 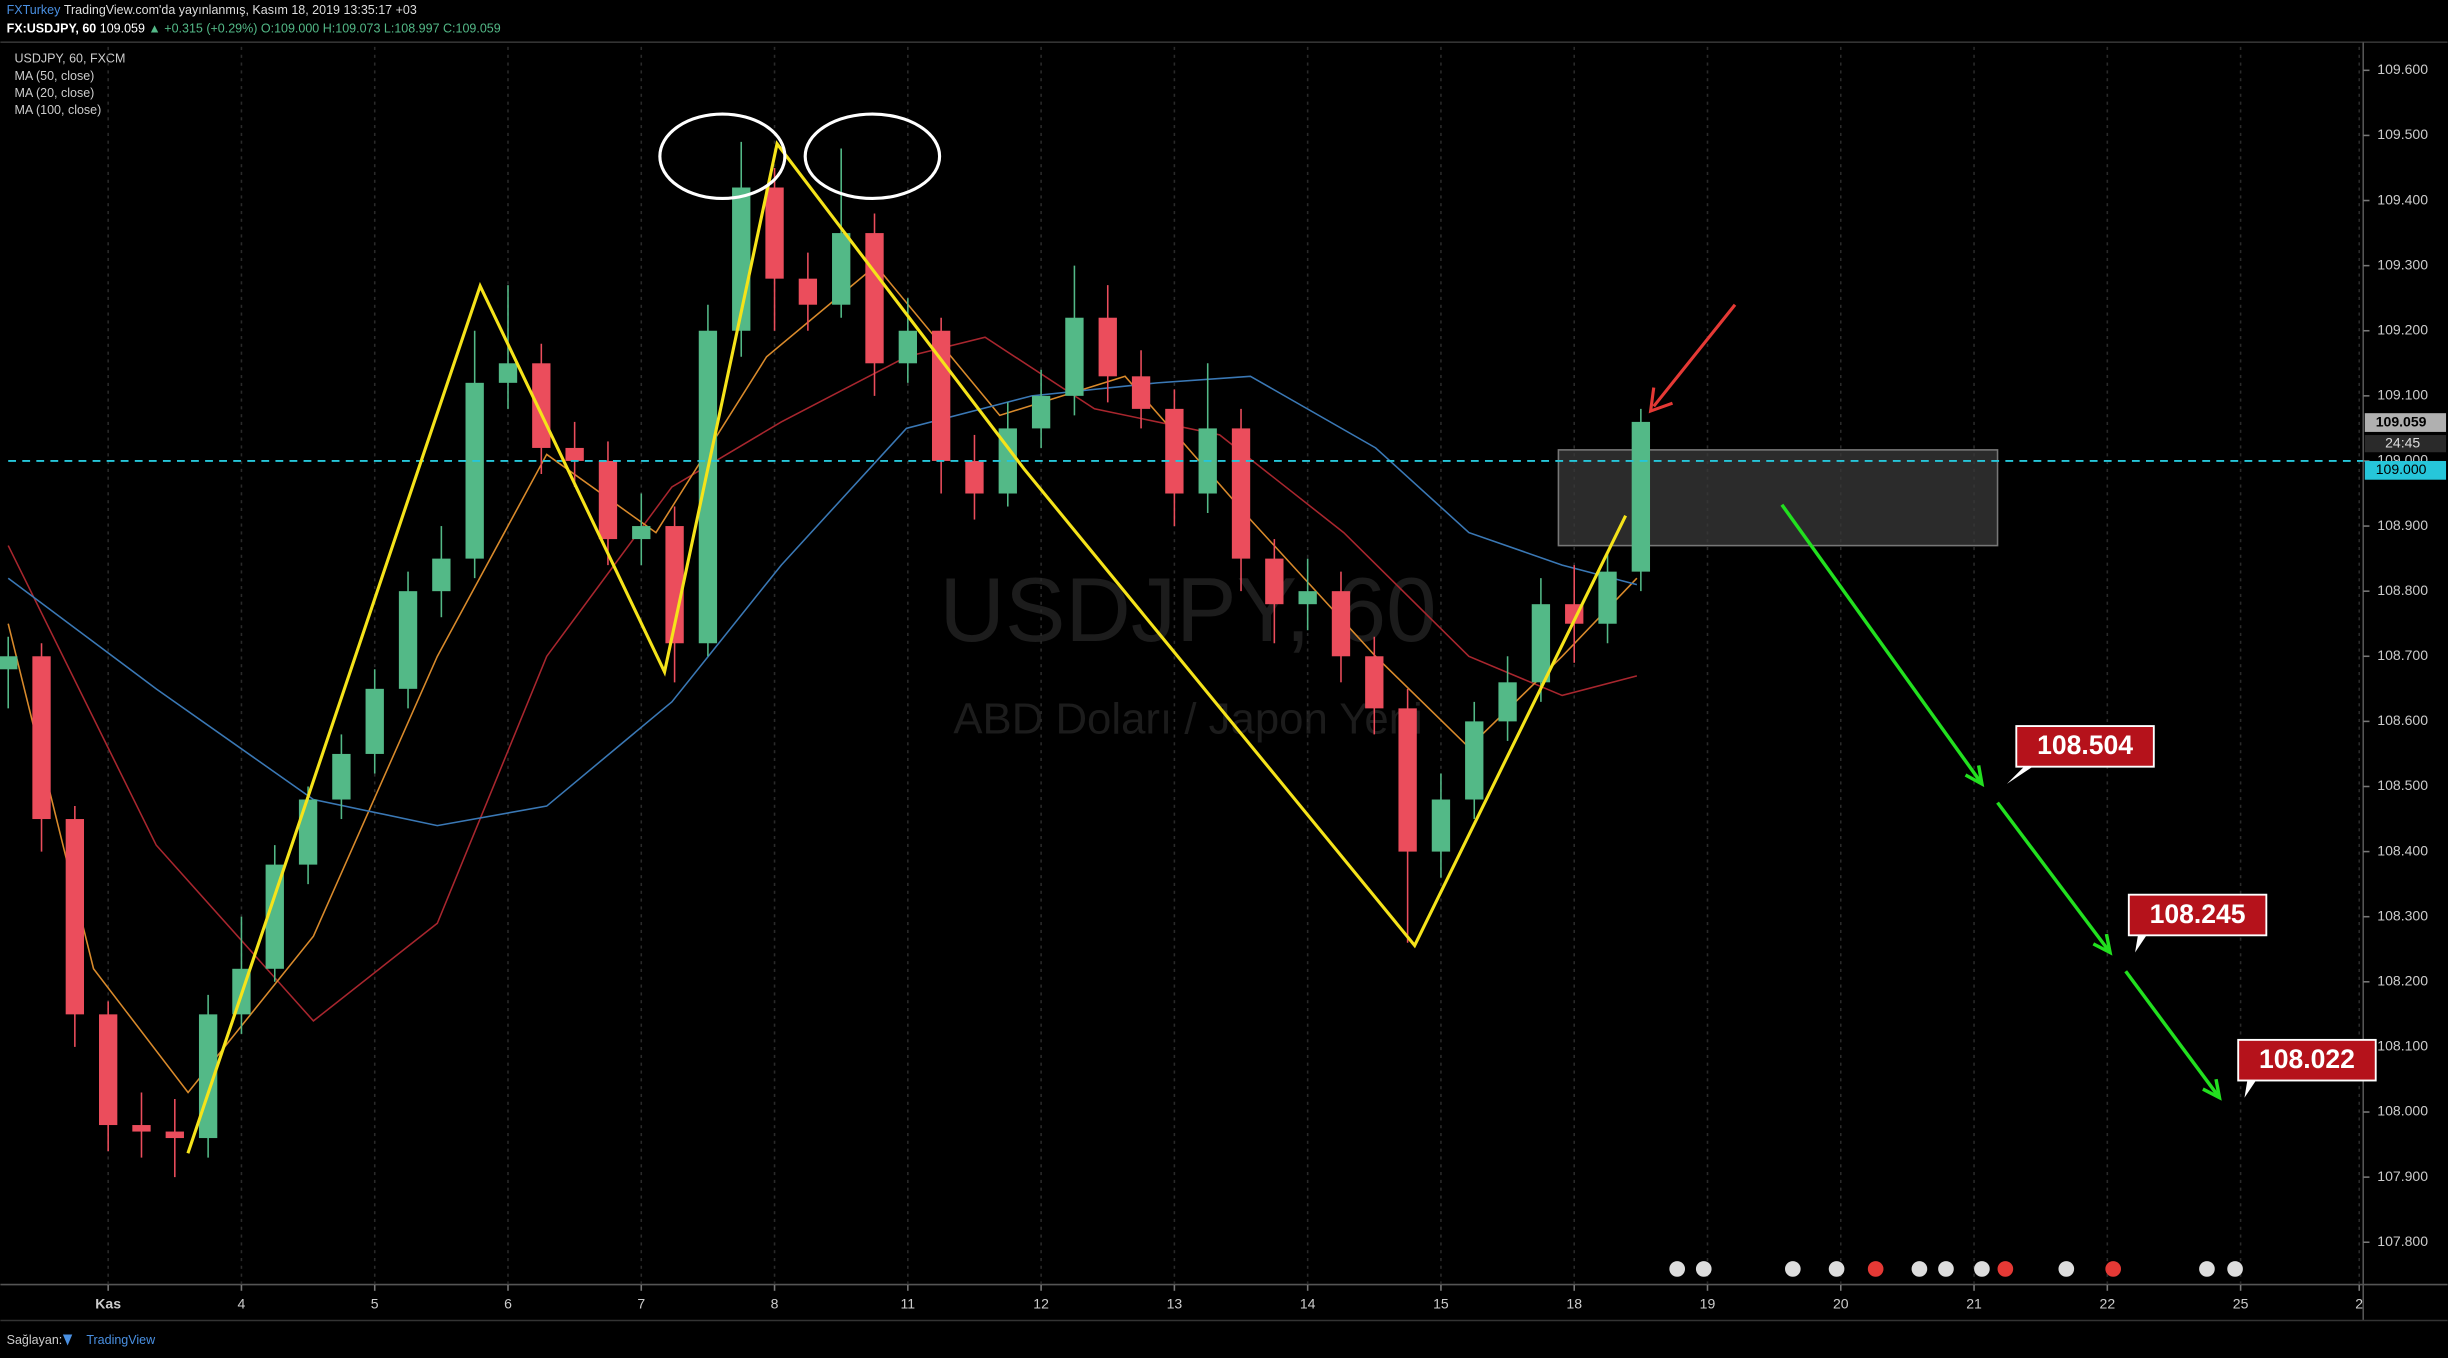 I want to click on y-tick-label: 108.100, so click(x=2402, y=1046).